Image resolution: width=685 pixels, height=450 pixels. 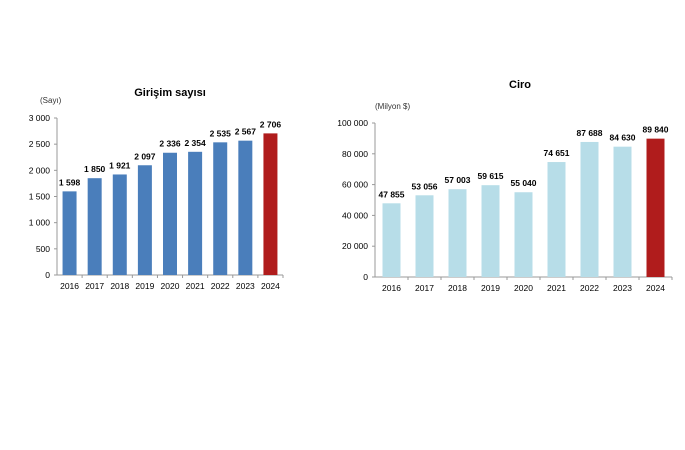 I want to click on y-tick-label: 500, so click(x=43, y=249).